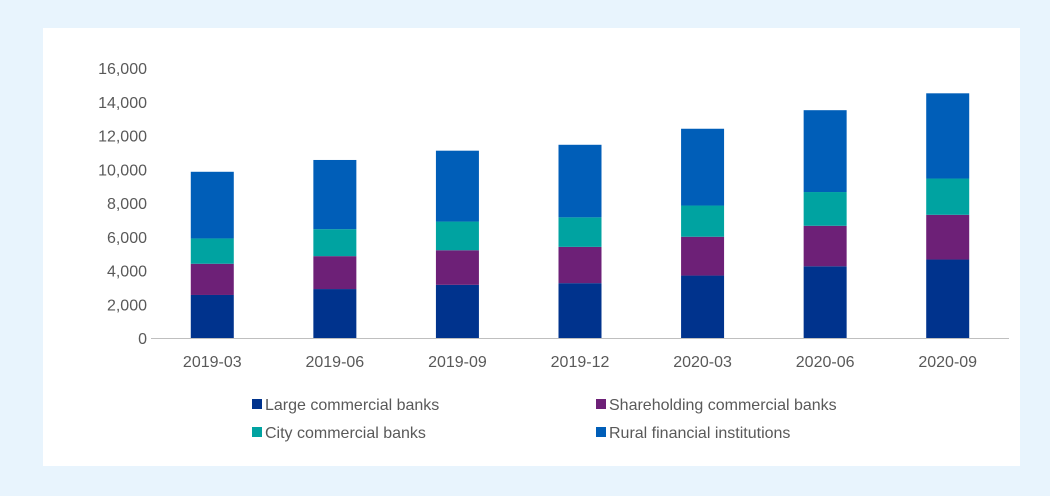  Describe the element at coordinates (825, 362) in the screenshot. I see `x-tick-label: 2020-06` at that location.